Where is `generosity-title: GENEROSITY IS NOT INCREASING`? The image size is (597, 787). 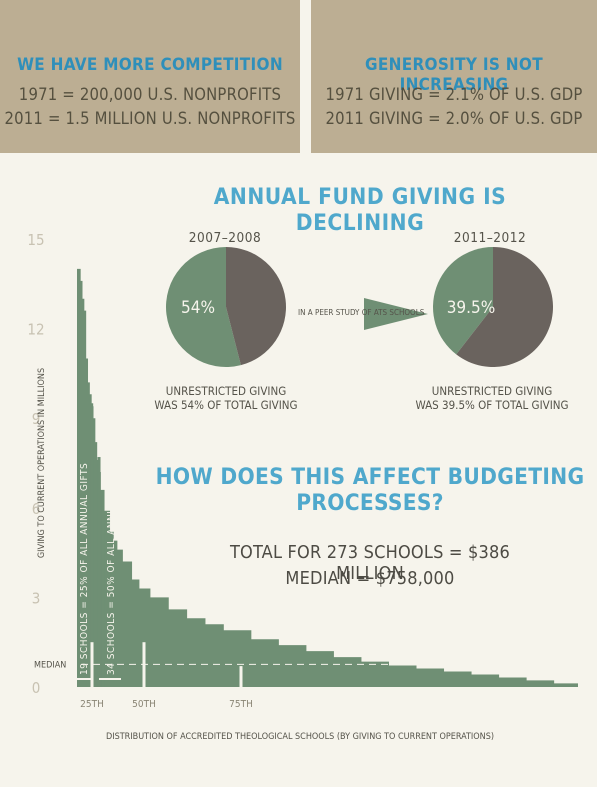
generosity-title: GENEROSITY IS NOT INCREASING is located at coordinates (454, 75).